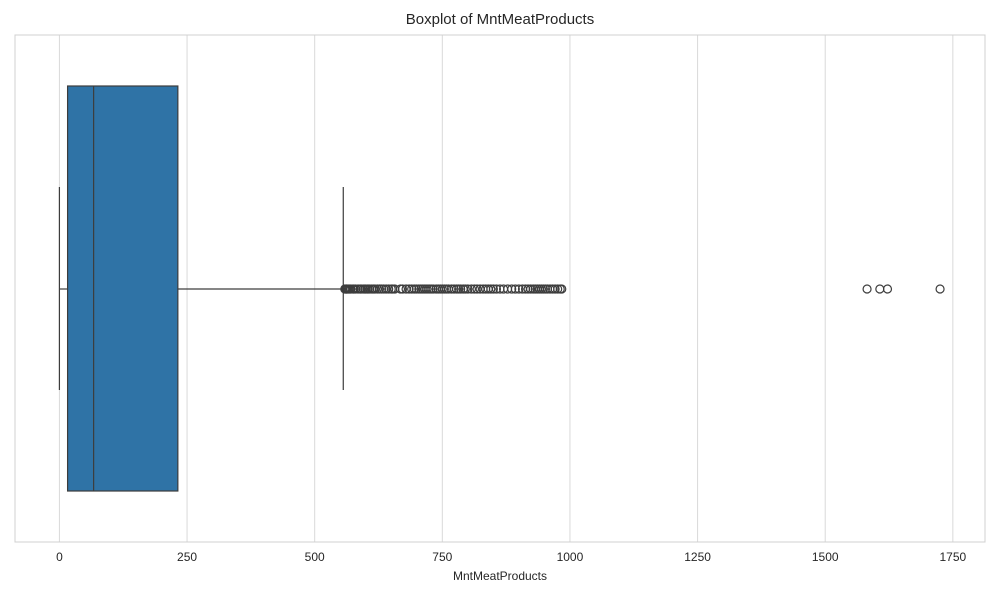 The height and width of the screenshot is (600, 1000). What do you see at coordinates (825, 557) in the screenshot?
I see `x-tick-label-1500: 1500` at bounding box center [825, 557].